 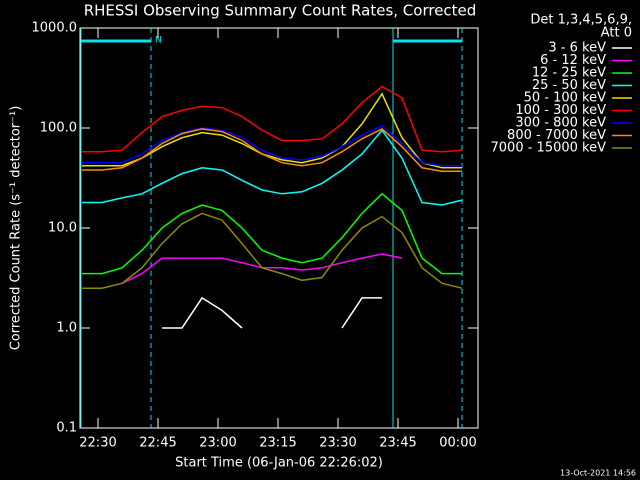 I want to click on x-axis-label: Start Time (06-Jan-06 22:26:02), so click(x=279, y=463).